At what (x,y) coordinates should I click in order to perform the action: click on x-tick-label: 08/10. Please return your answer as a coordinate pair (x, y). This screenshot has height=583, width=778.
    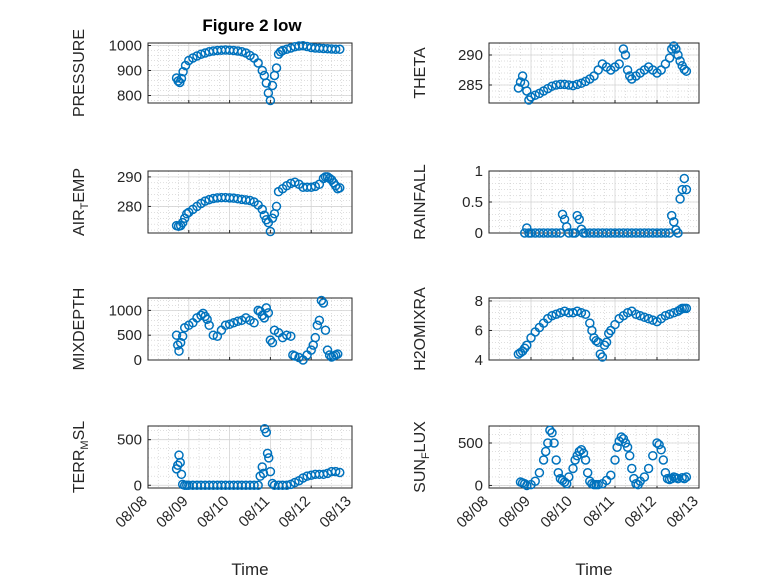
    Looking at the image, I should click on (213, 512).